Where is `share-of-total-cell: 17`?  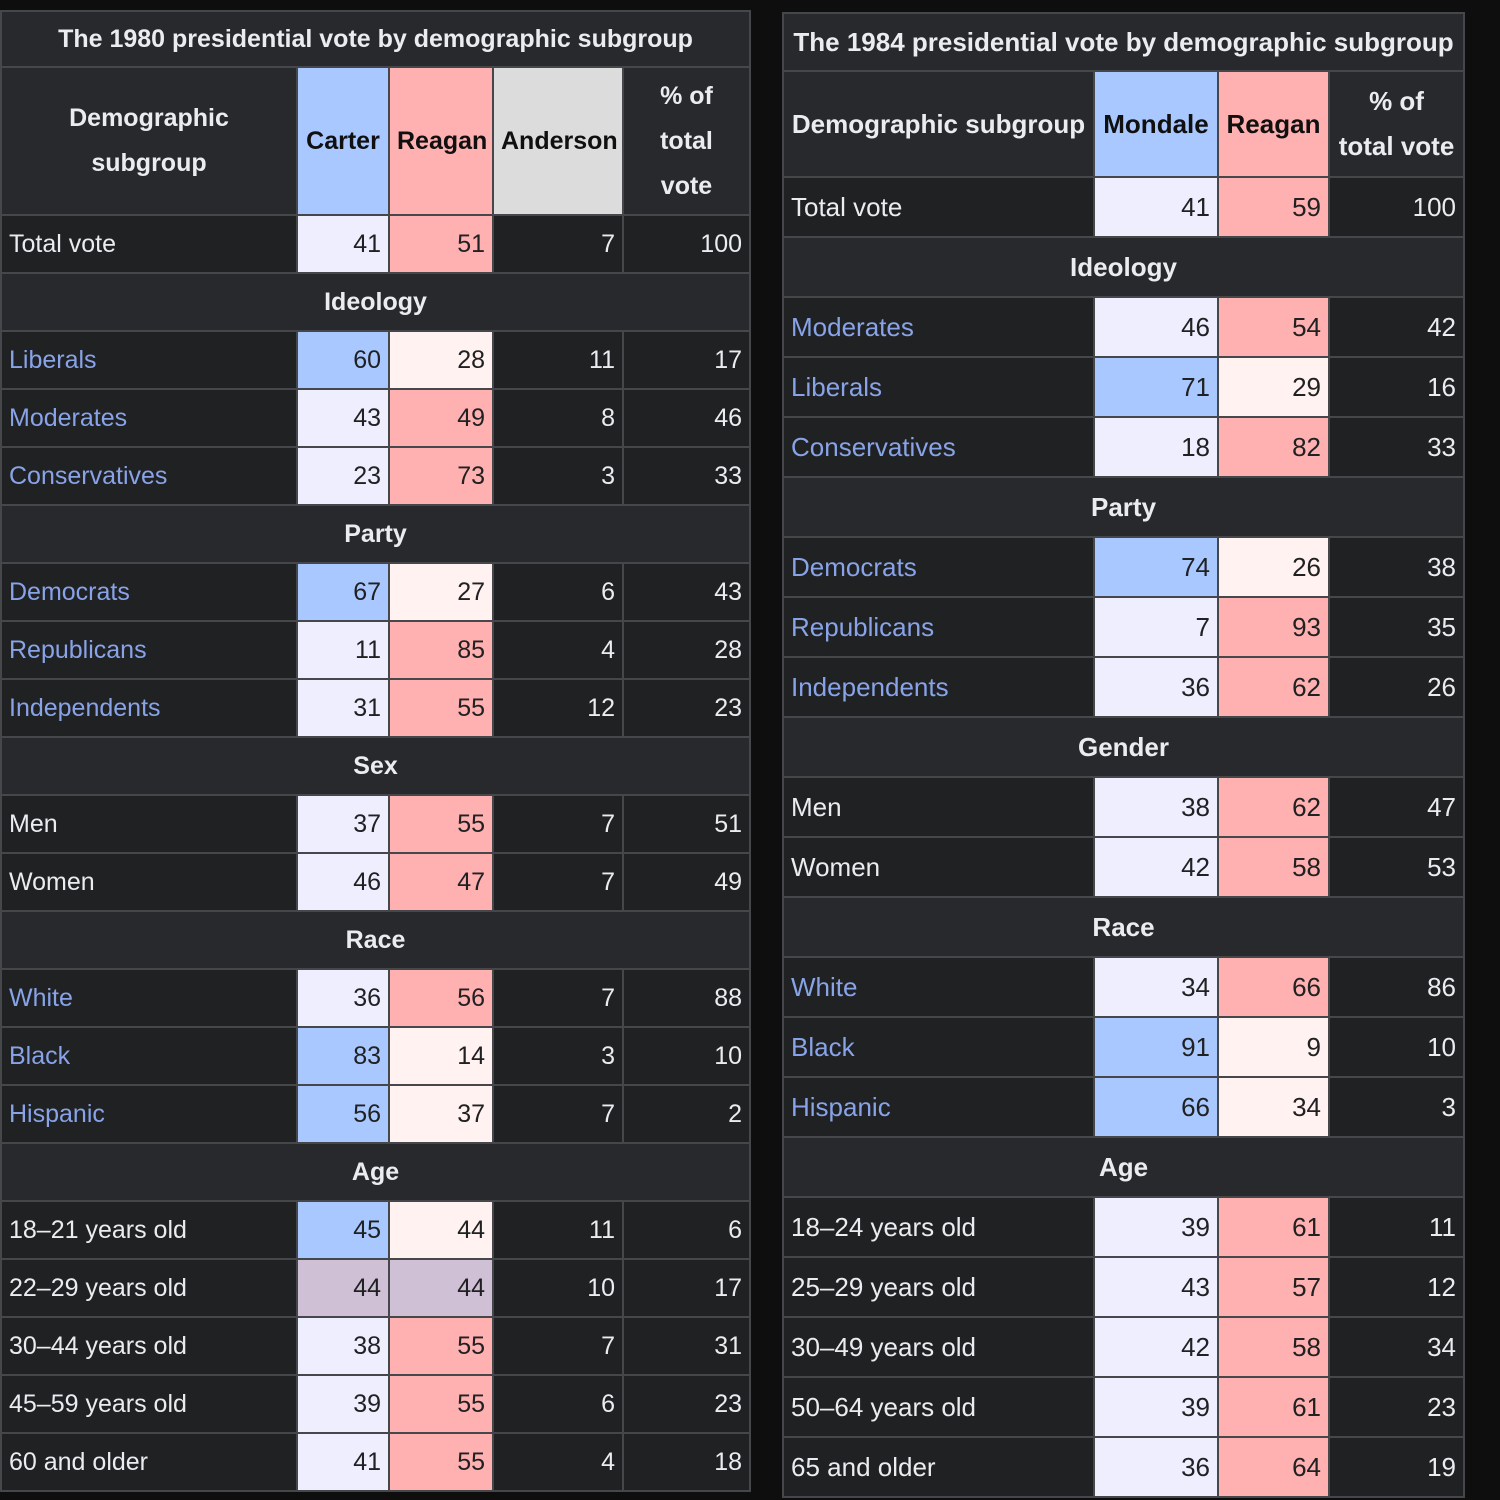 share-of-total-cell: 17 is located at coordinates (686, 1288).